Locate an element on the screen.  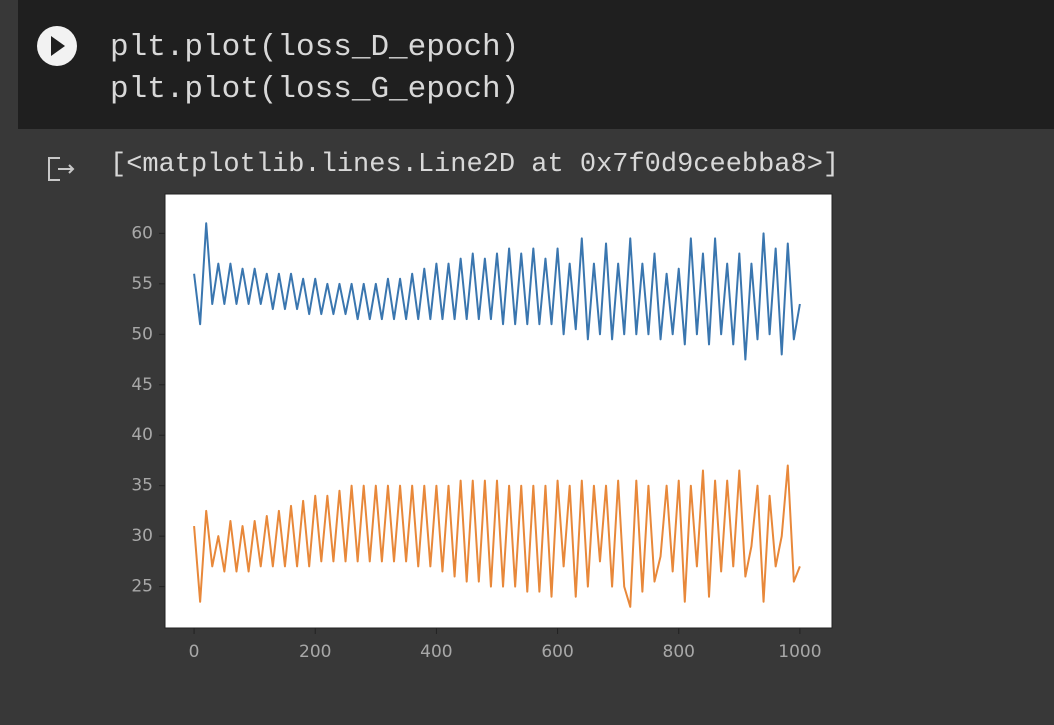
run-button is located at coordinates (57, 46).